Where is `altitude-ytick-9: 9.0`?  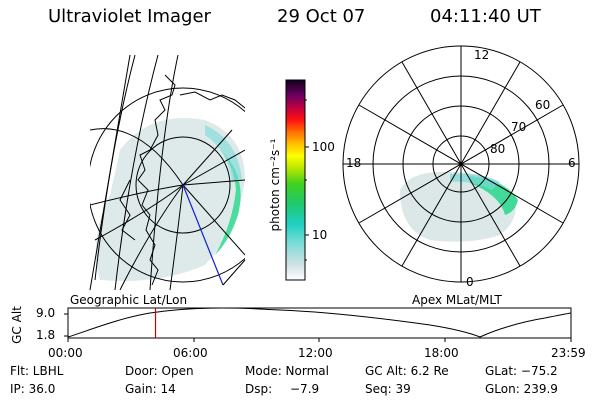
altitude-ytick-9: 9.0 is located at coordinates (46, 313).